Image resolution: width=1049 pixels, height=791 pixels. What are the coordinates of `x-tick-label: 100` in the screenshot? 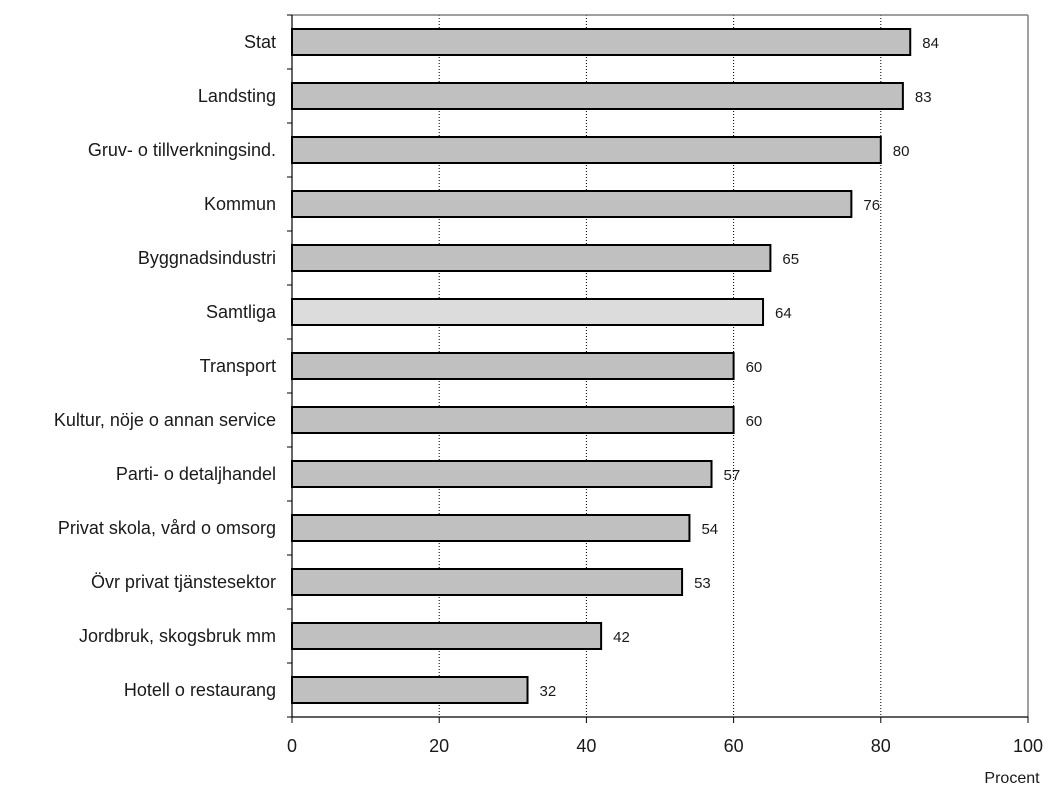 It's located at (1028, 746).